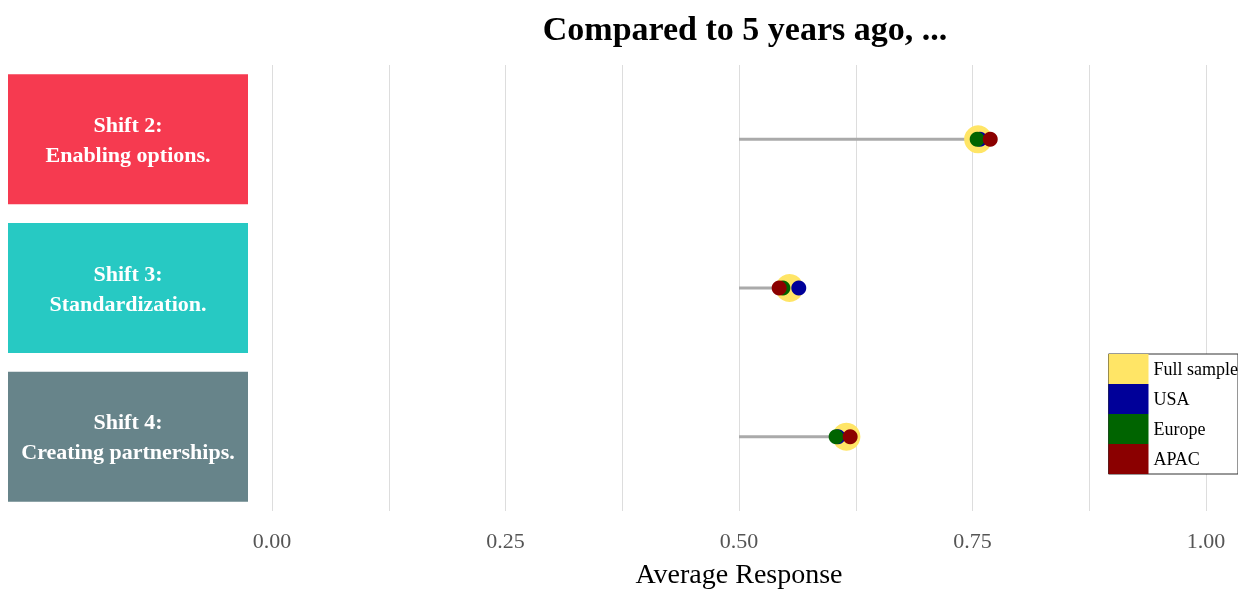 The width and height of the screenshot is (1238, 592). Describe the element at coordinates (739, 573) in the screenshot. I see `x-axis-title: Average Response` at that location.